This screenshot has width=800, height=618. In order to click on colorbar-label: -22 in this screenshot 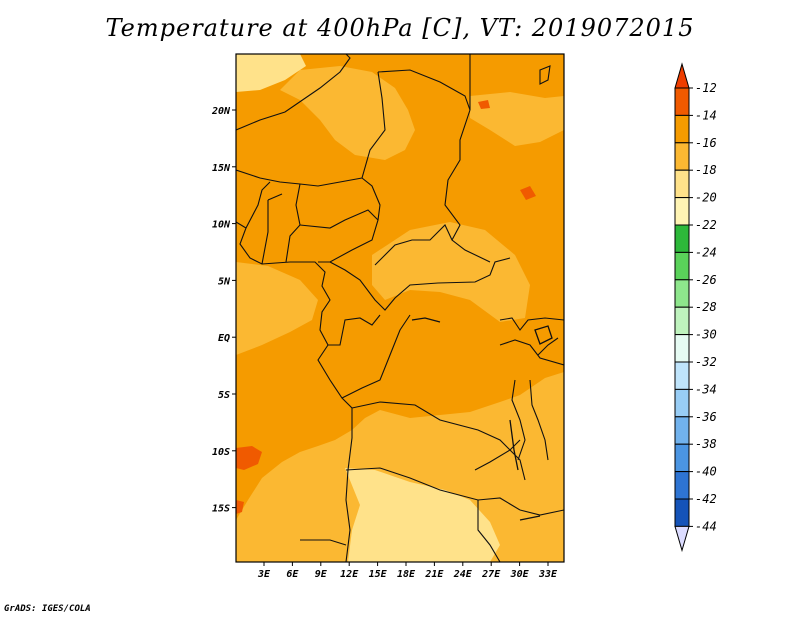, I will do `click(706, 225)`.